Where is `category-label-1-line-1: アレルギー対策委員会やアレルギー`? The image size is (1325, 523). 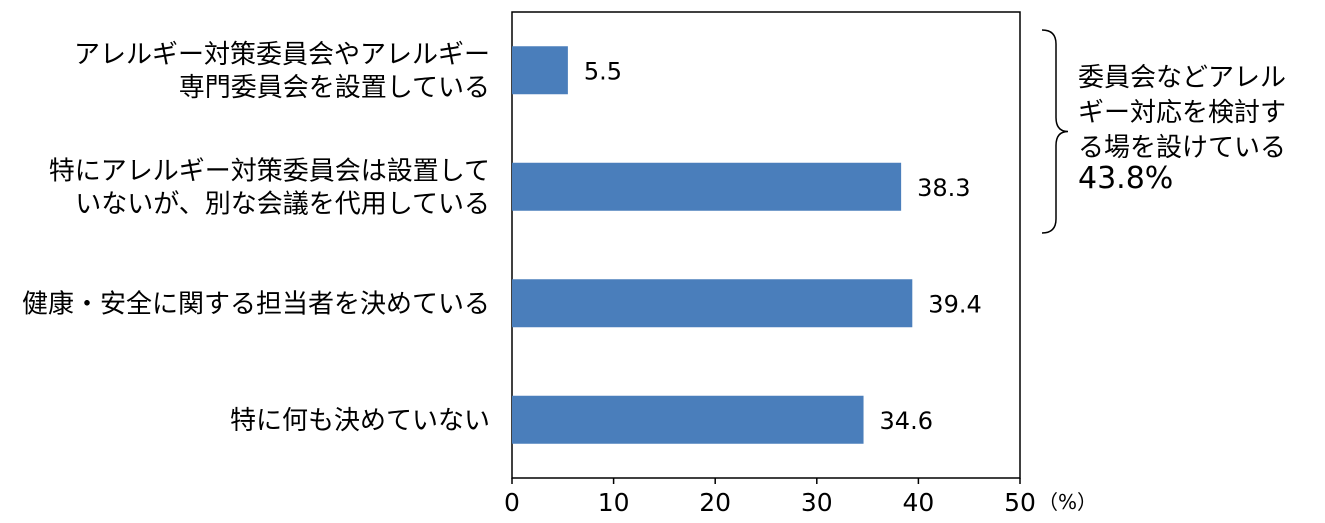
category-label-1-line-1: アレルギー対策委員会やアレルギー is located at coordinates (282, 55).